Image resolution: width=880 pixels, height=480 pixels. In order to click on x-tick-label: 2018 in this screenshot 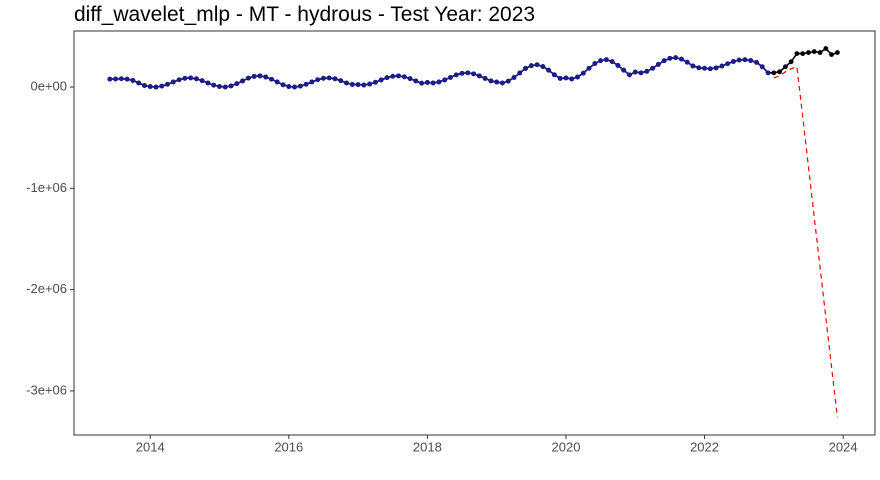, I will do `click(427, 446)`.